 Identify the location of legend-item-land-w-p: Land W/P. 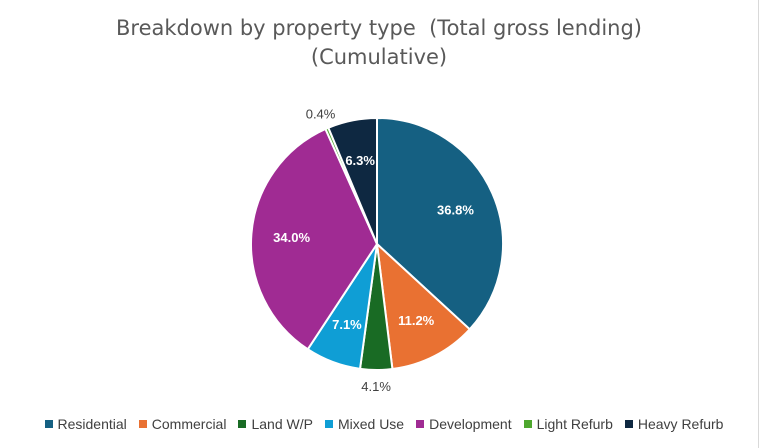
(275, 424).